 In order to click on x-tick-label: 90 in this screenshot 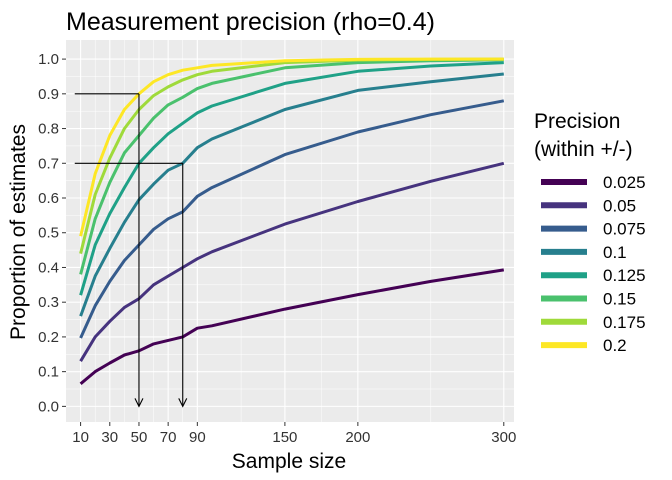, I will do `click(197, 437)`.